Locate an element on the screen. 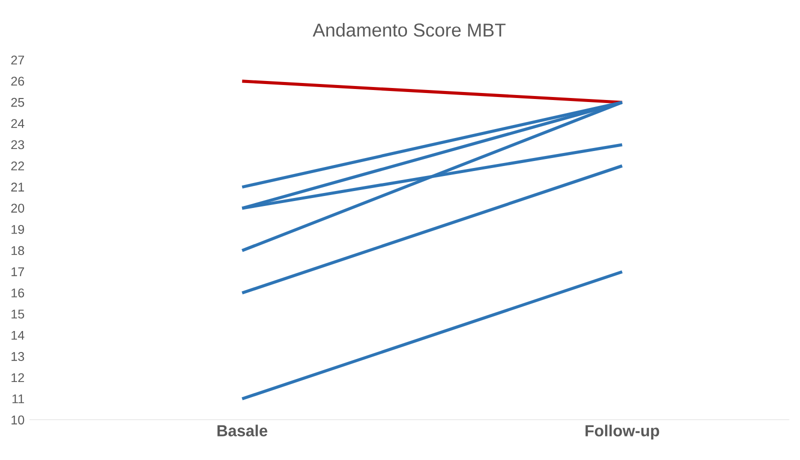 This screenshot has height=460, width=800. y-tick-label: 20 is located at coordinates (17, 208).